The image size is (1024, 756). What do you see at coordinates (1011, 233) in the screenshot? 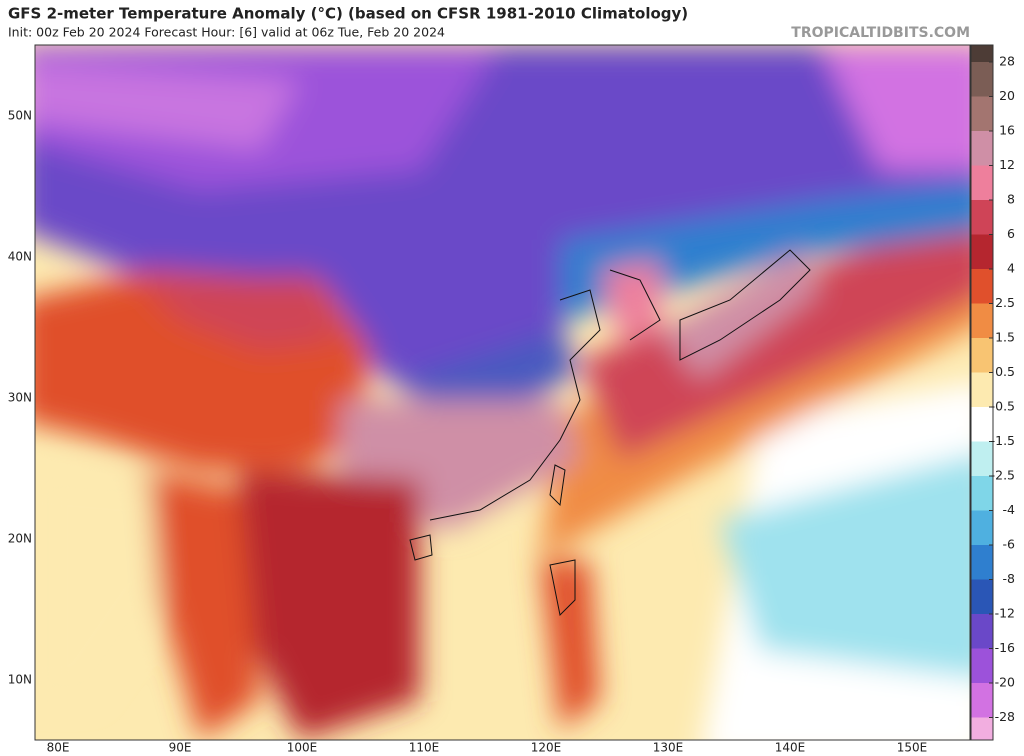
I see `colorbar-label: 6` at bounding box center [1011, 233].